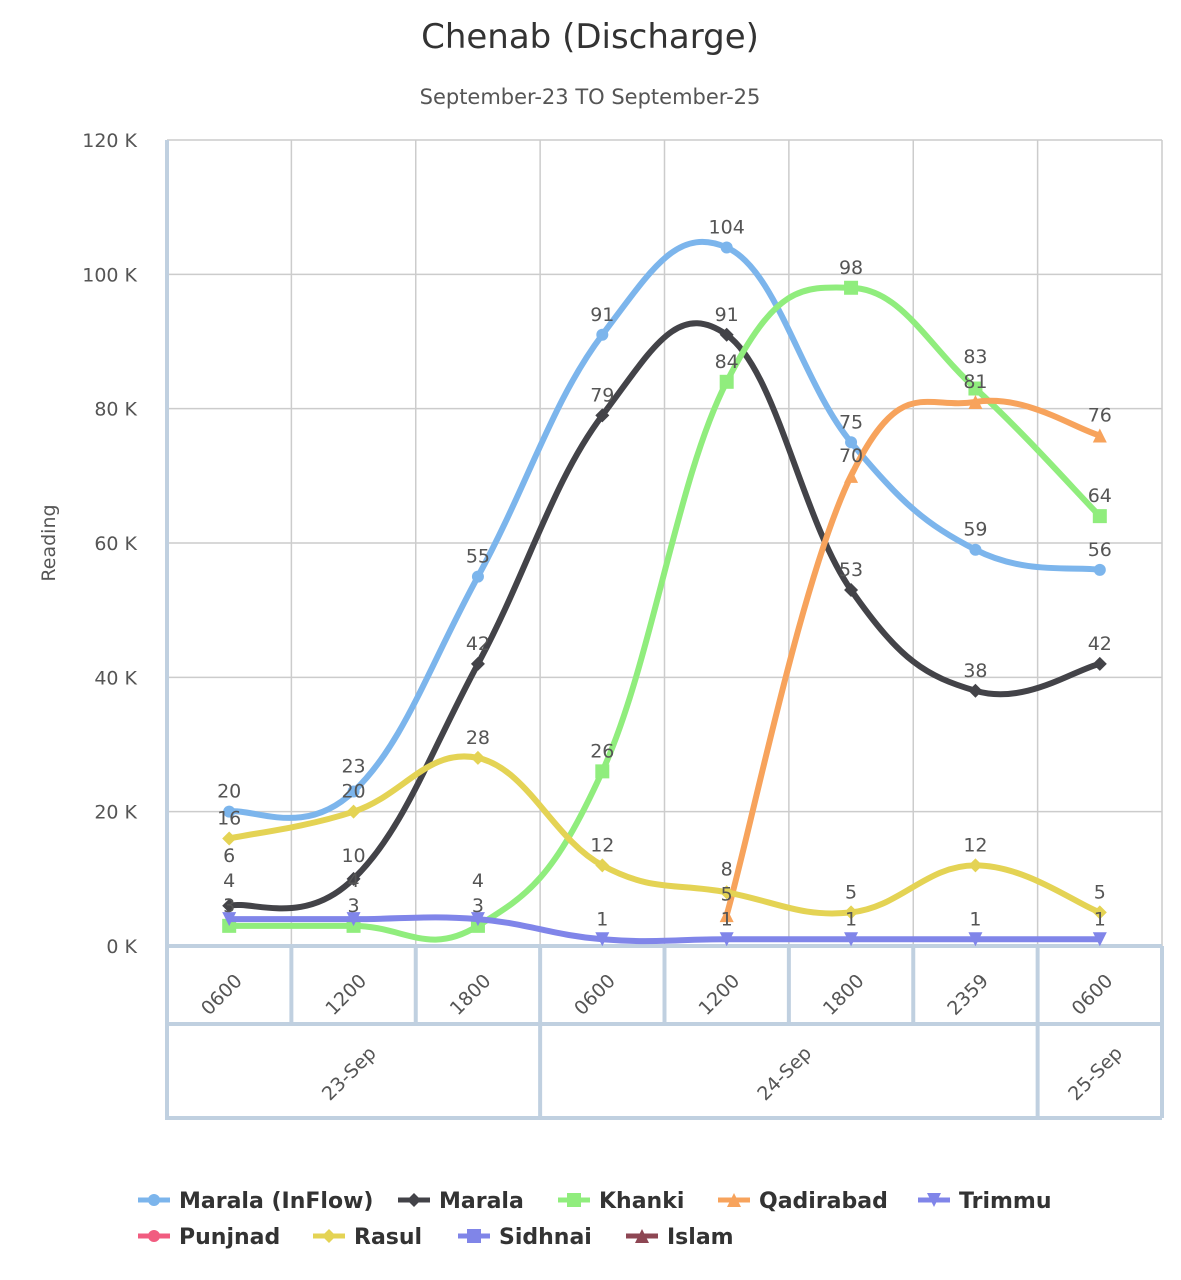  Describe the element at coordinates (590, 37) in the screenshot. I see `chart-title: Chenab (Discharge)` at that location.